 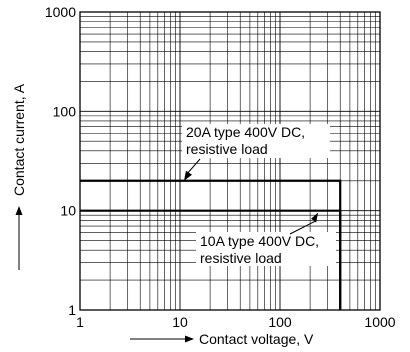 I want to click on y-tick-label: 10, so click(x=68, y=211).